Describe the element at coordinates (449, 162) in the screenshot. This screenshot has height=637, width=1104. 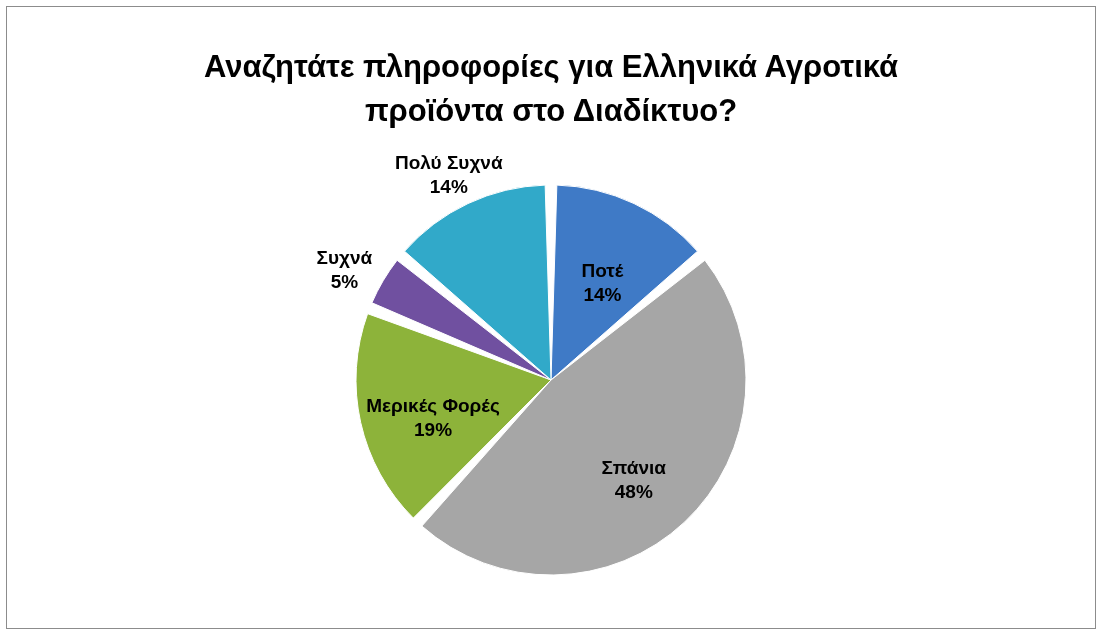
I see `slice-label: Πολύ Συχνά` at that location.